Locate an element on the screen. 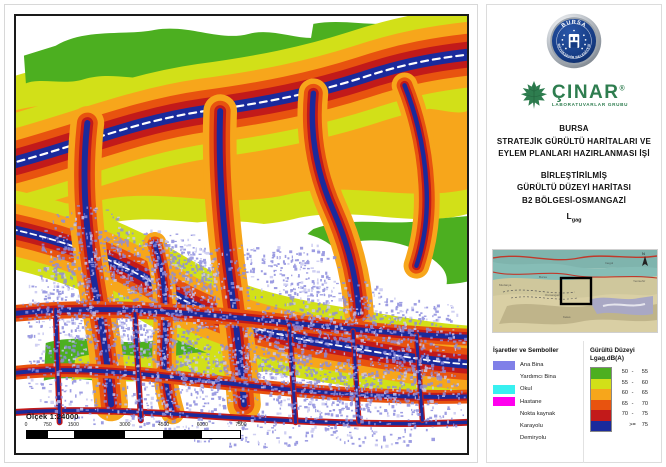 This screenshot has width=666, height=467. noise-band-label: 65-70 is located at coordinates (634, 403).